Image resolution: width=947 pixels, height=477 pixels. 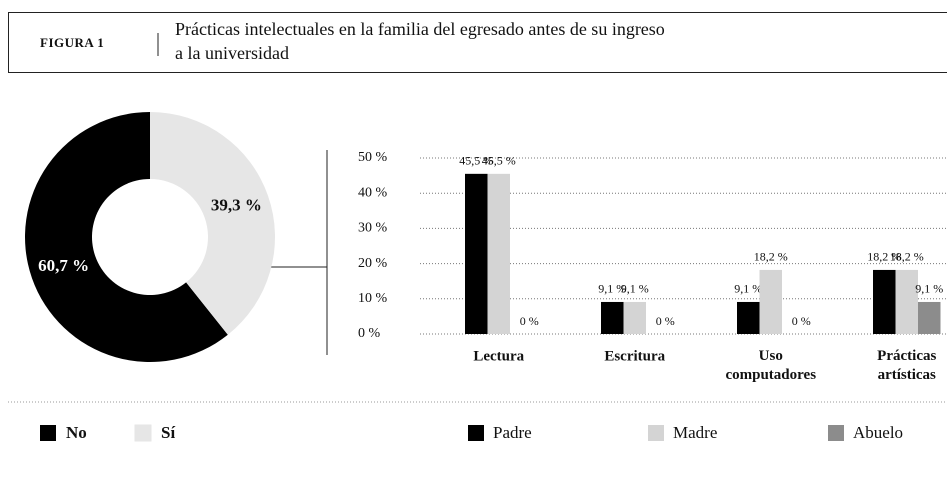 What do you see at coordinates (373, 263) in the screenshot?
I see `y-tick-label: 20 %` at bounding box center [373, 263].